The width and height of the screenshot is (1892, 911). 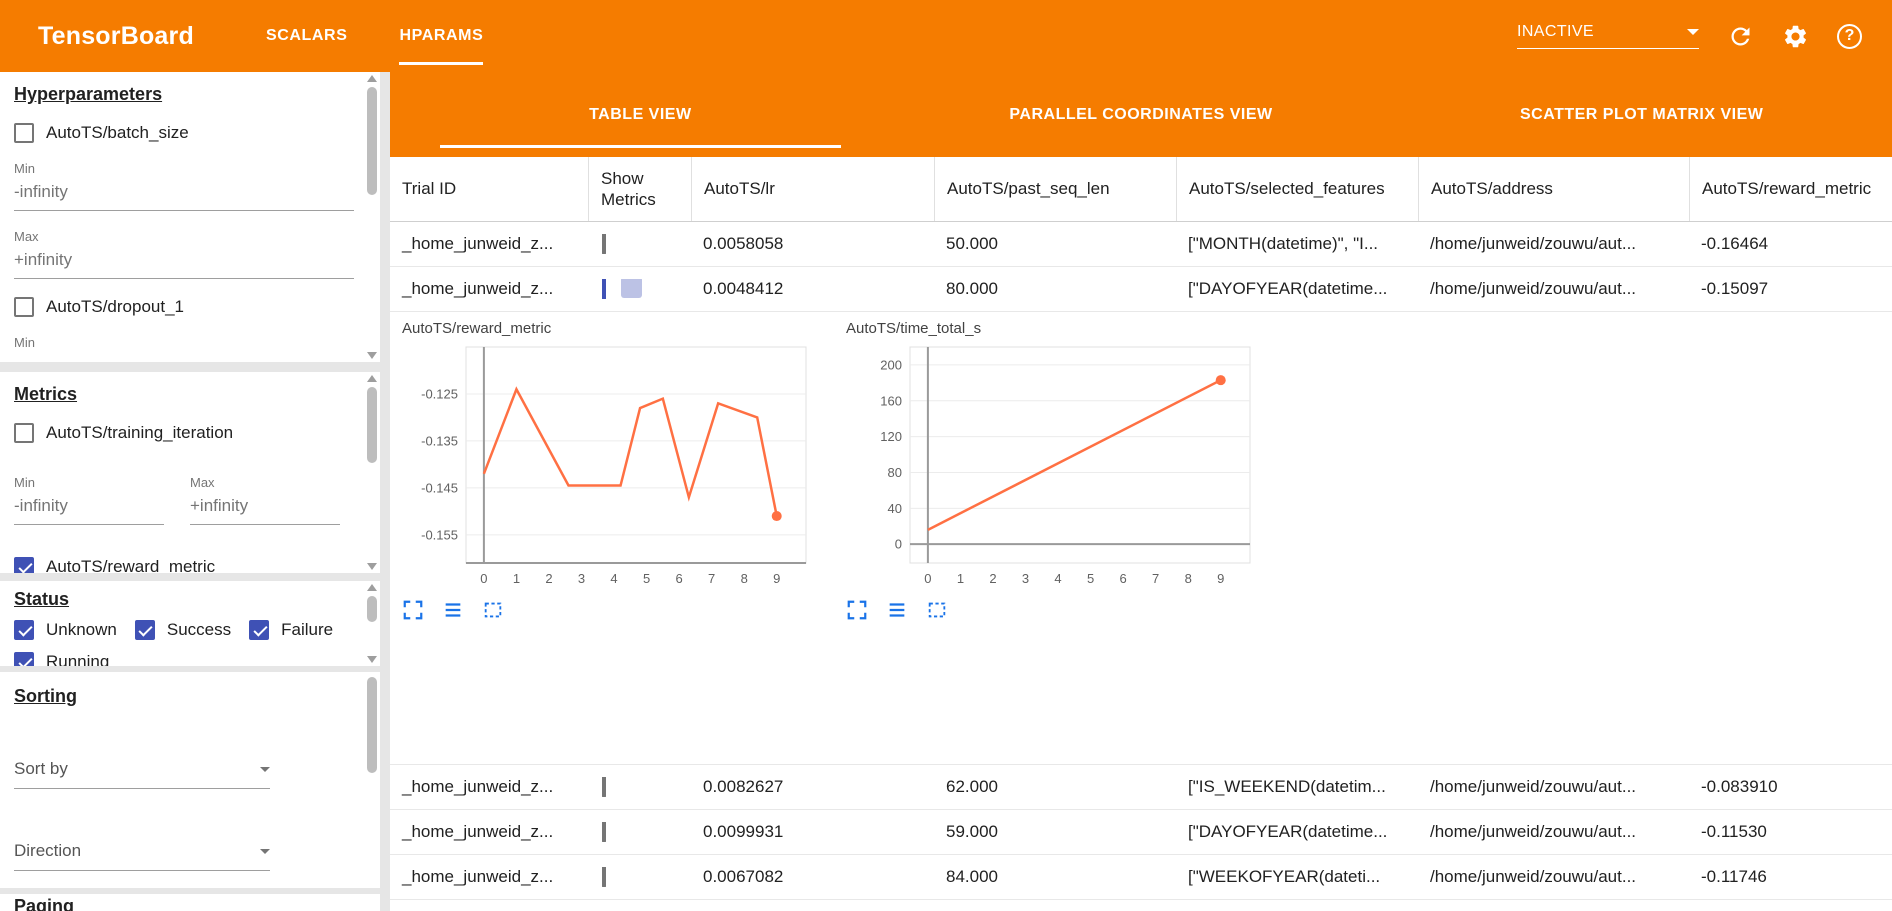 I want to click on checkbox-unknown, so click(x=24, y=630).